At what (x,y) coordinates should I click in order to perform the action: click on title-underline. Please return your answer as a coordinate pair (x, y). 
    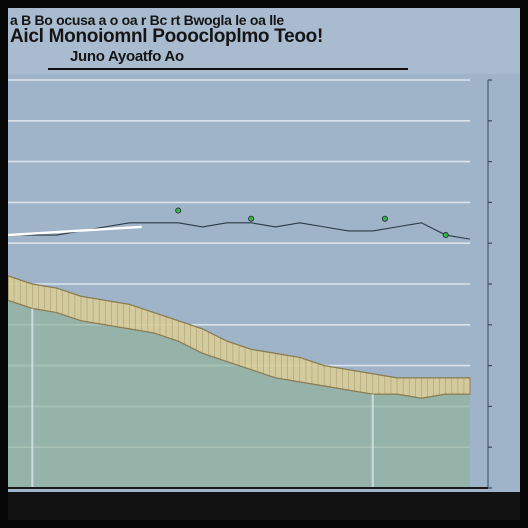
    Looking at the image, I should click on (228, 69).